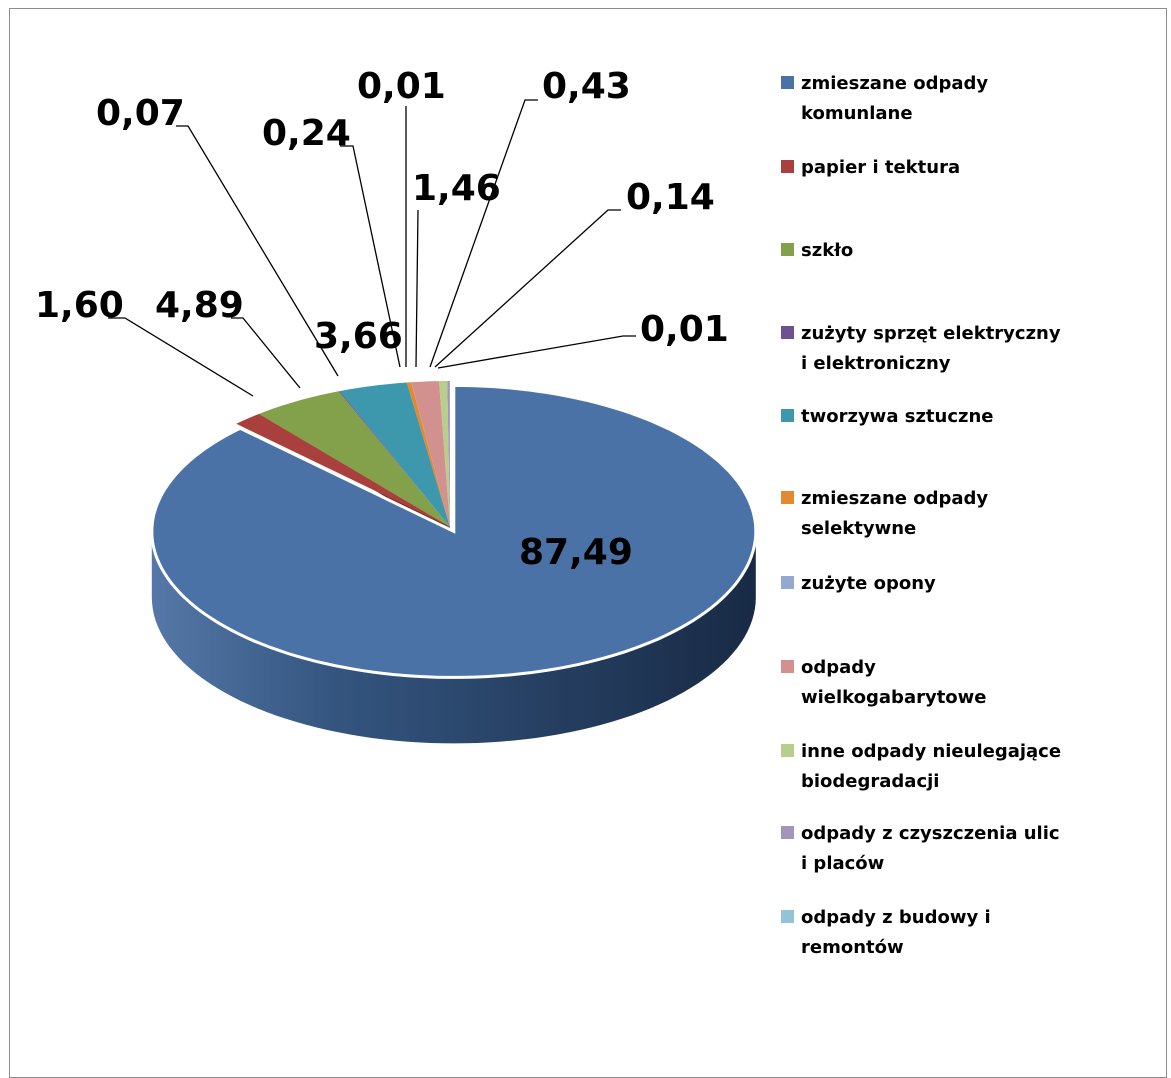 The image size is (1171, 1078). Describe the element at coordinates (306, 133) in the screenshot. I see `data-label-zmieszane-odpady-selektywne: 0,24` at that location.